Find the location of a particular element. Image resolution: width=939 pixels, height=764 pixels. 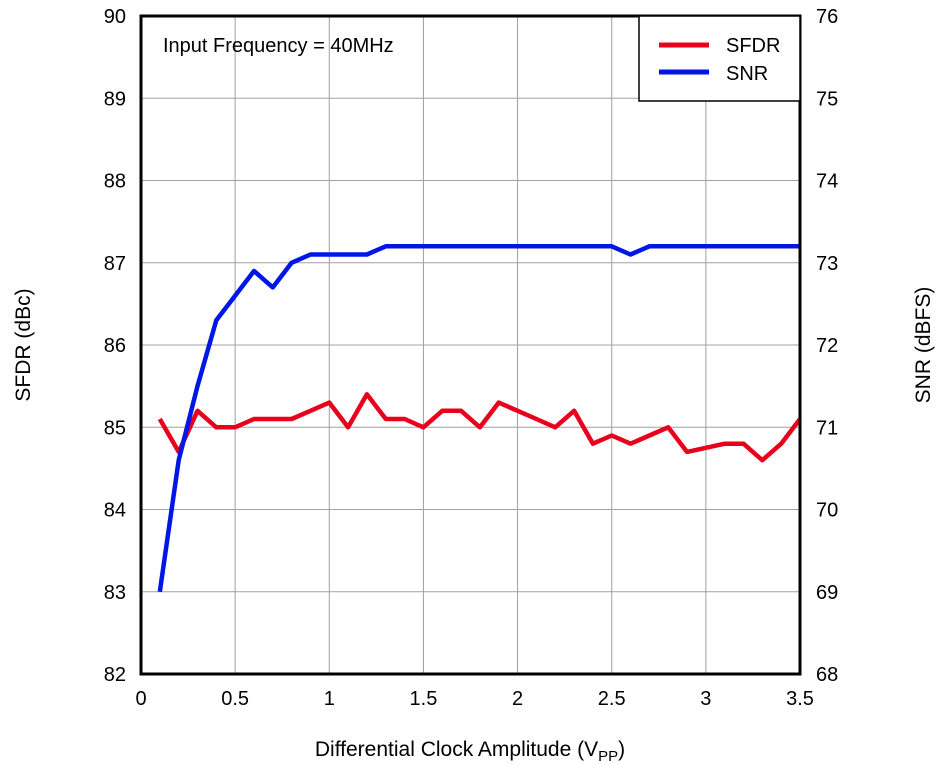

y-right-tick-label: 70 is located at coordinates (827, 511).